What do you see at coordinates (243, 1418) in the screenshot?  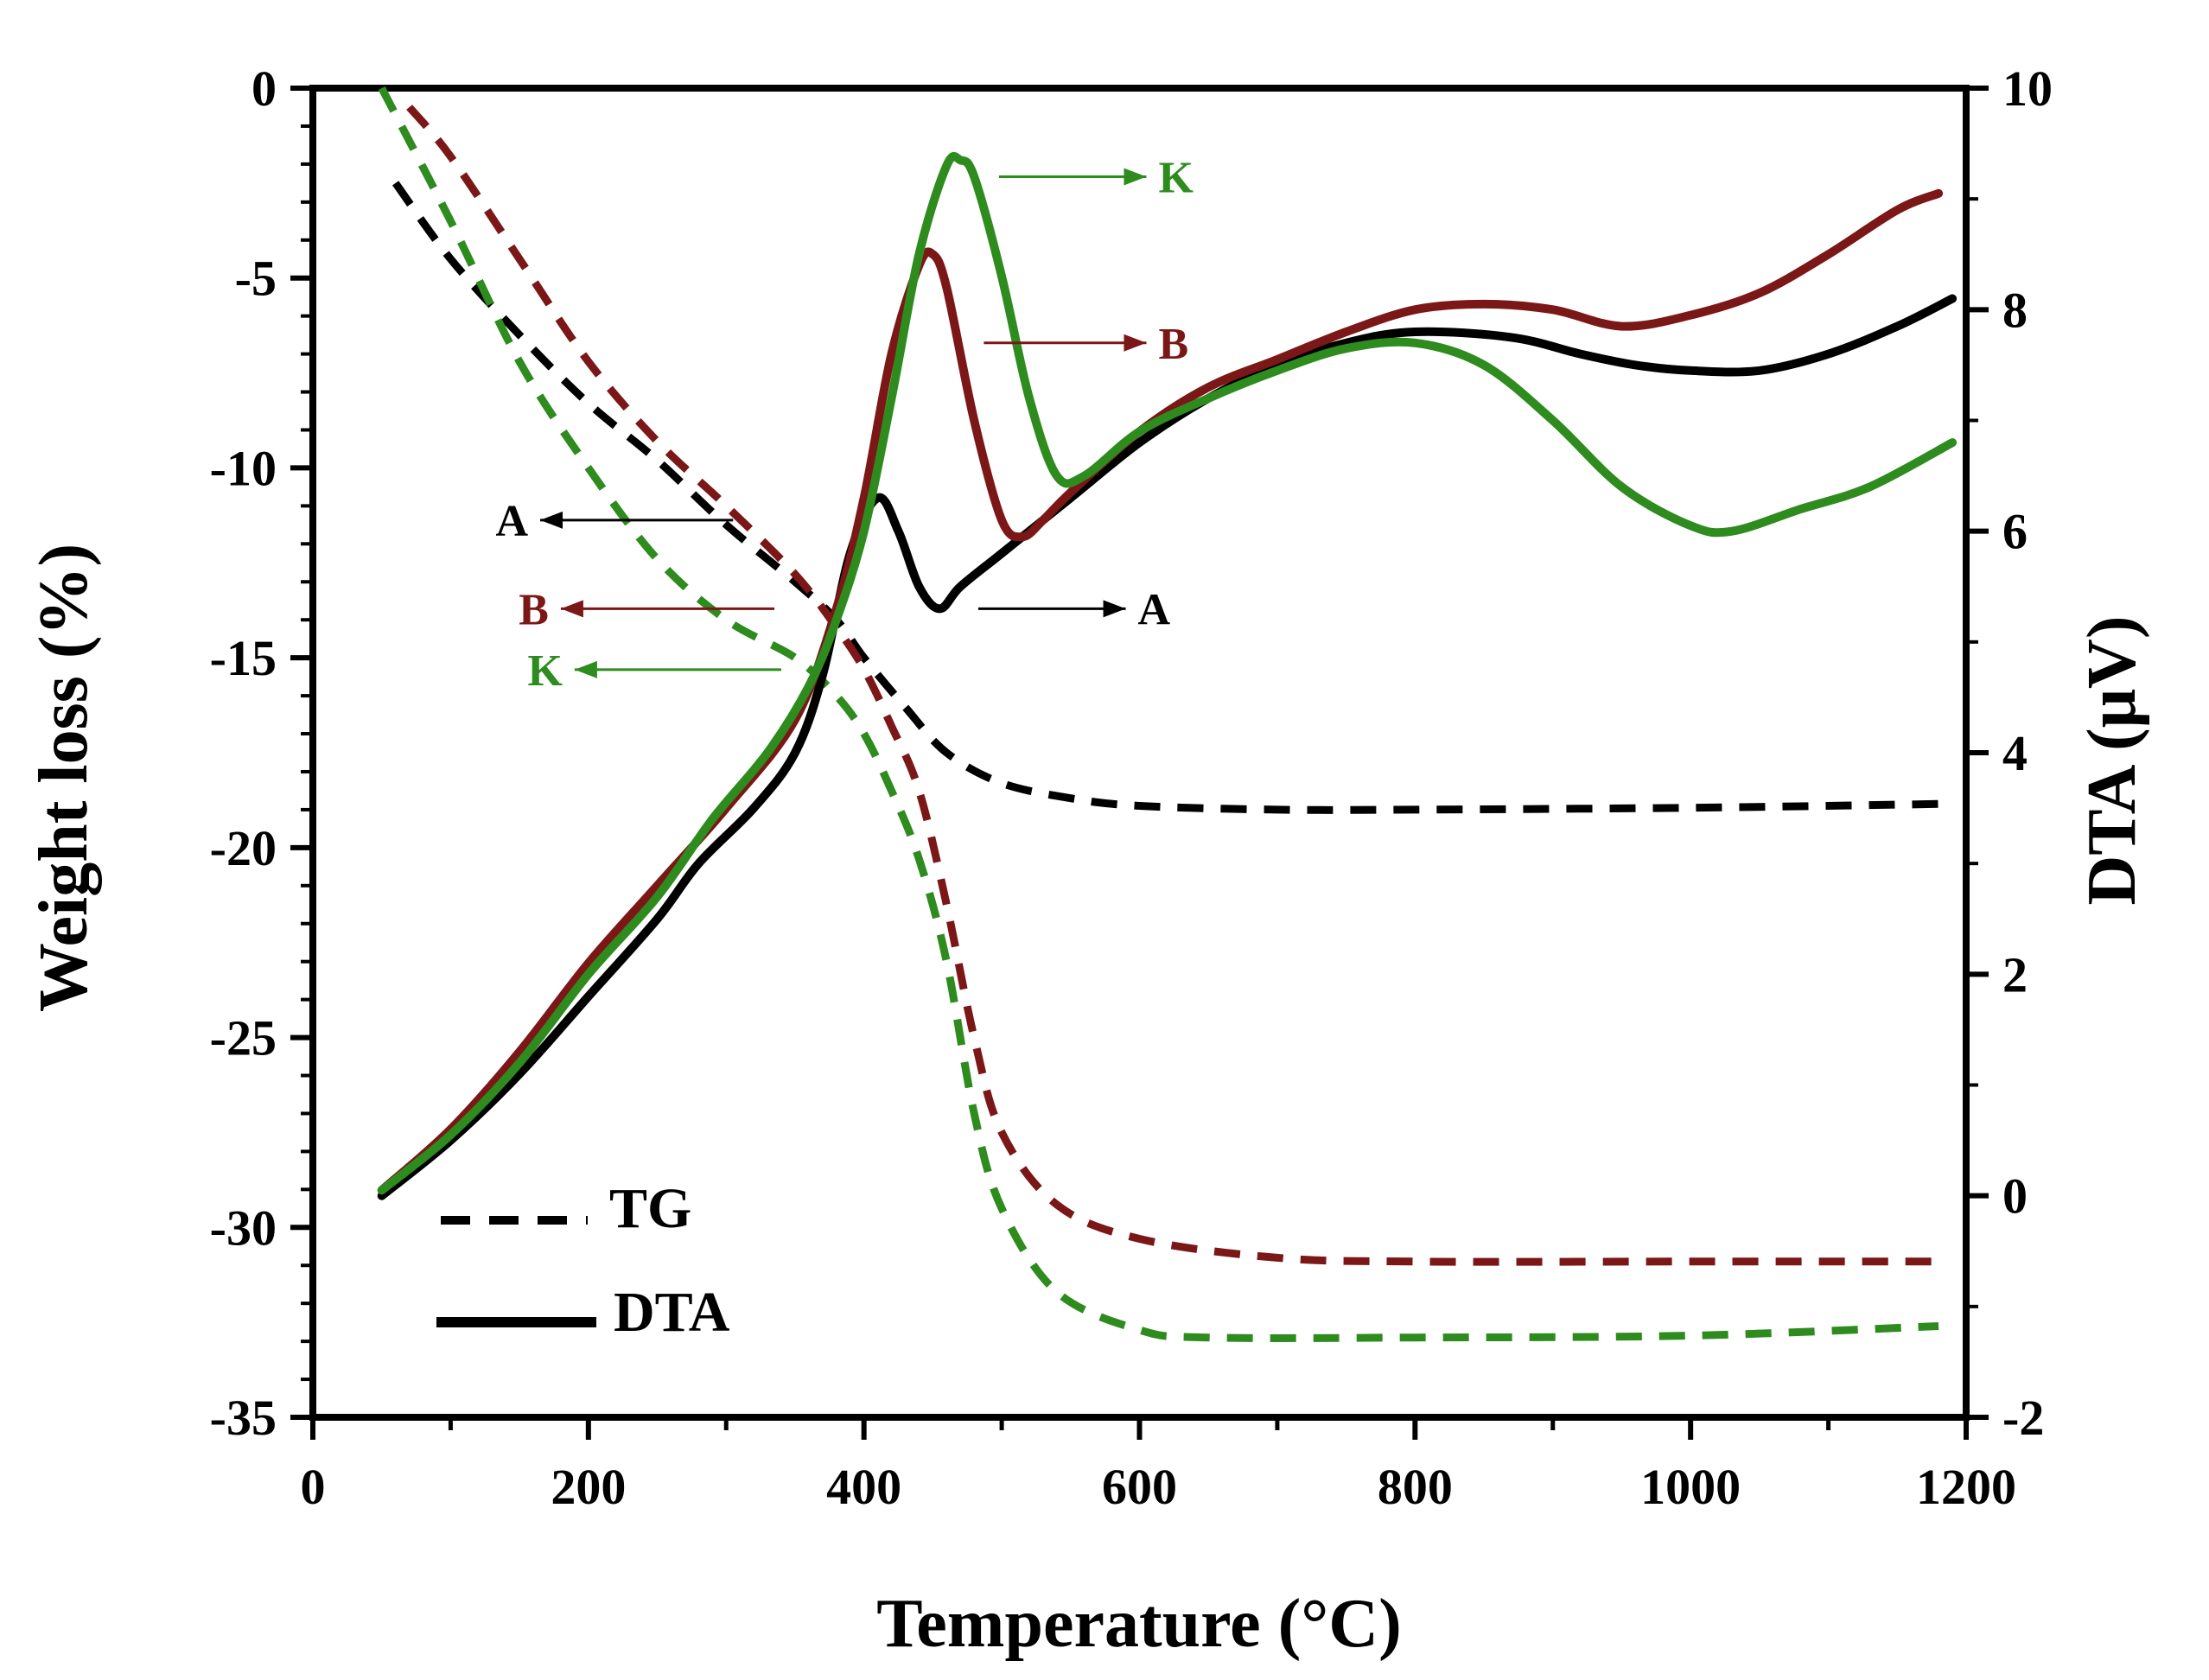 I see `left-y-tick-label: -35` at bounding box center [243, 1418].